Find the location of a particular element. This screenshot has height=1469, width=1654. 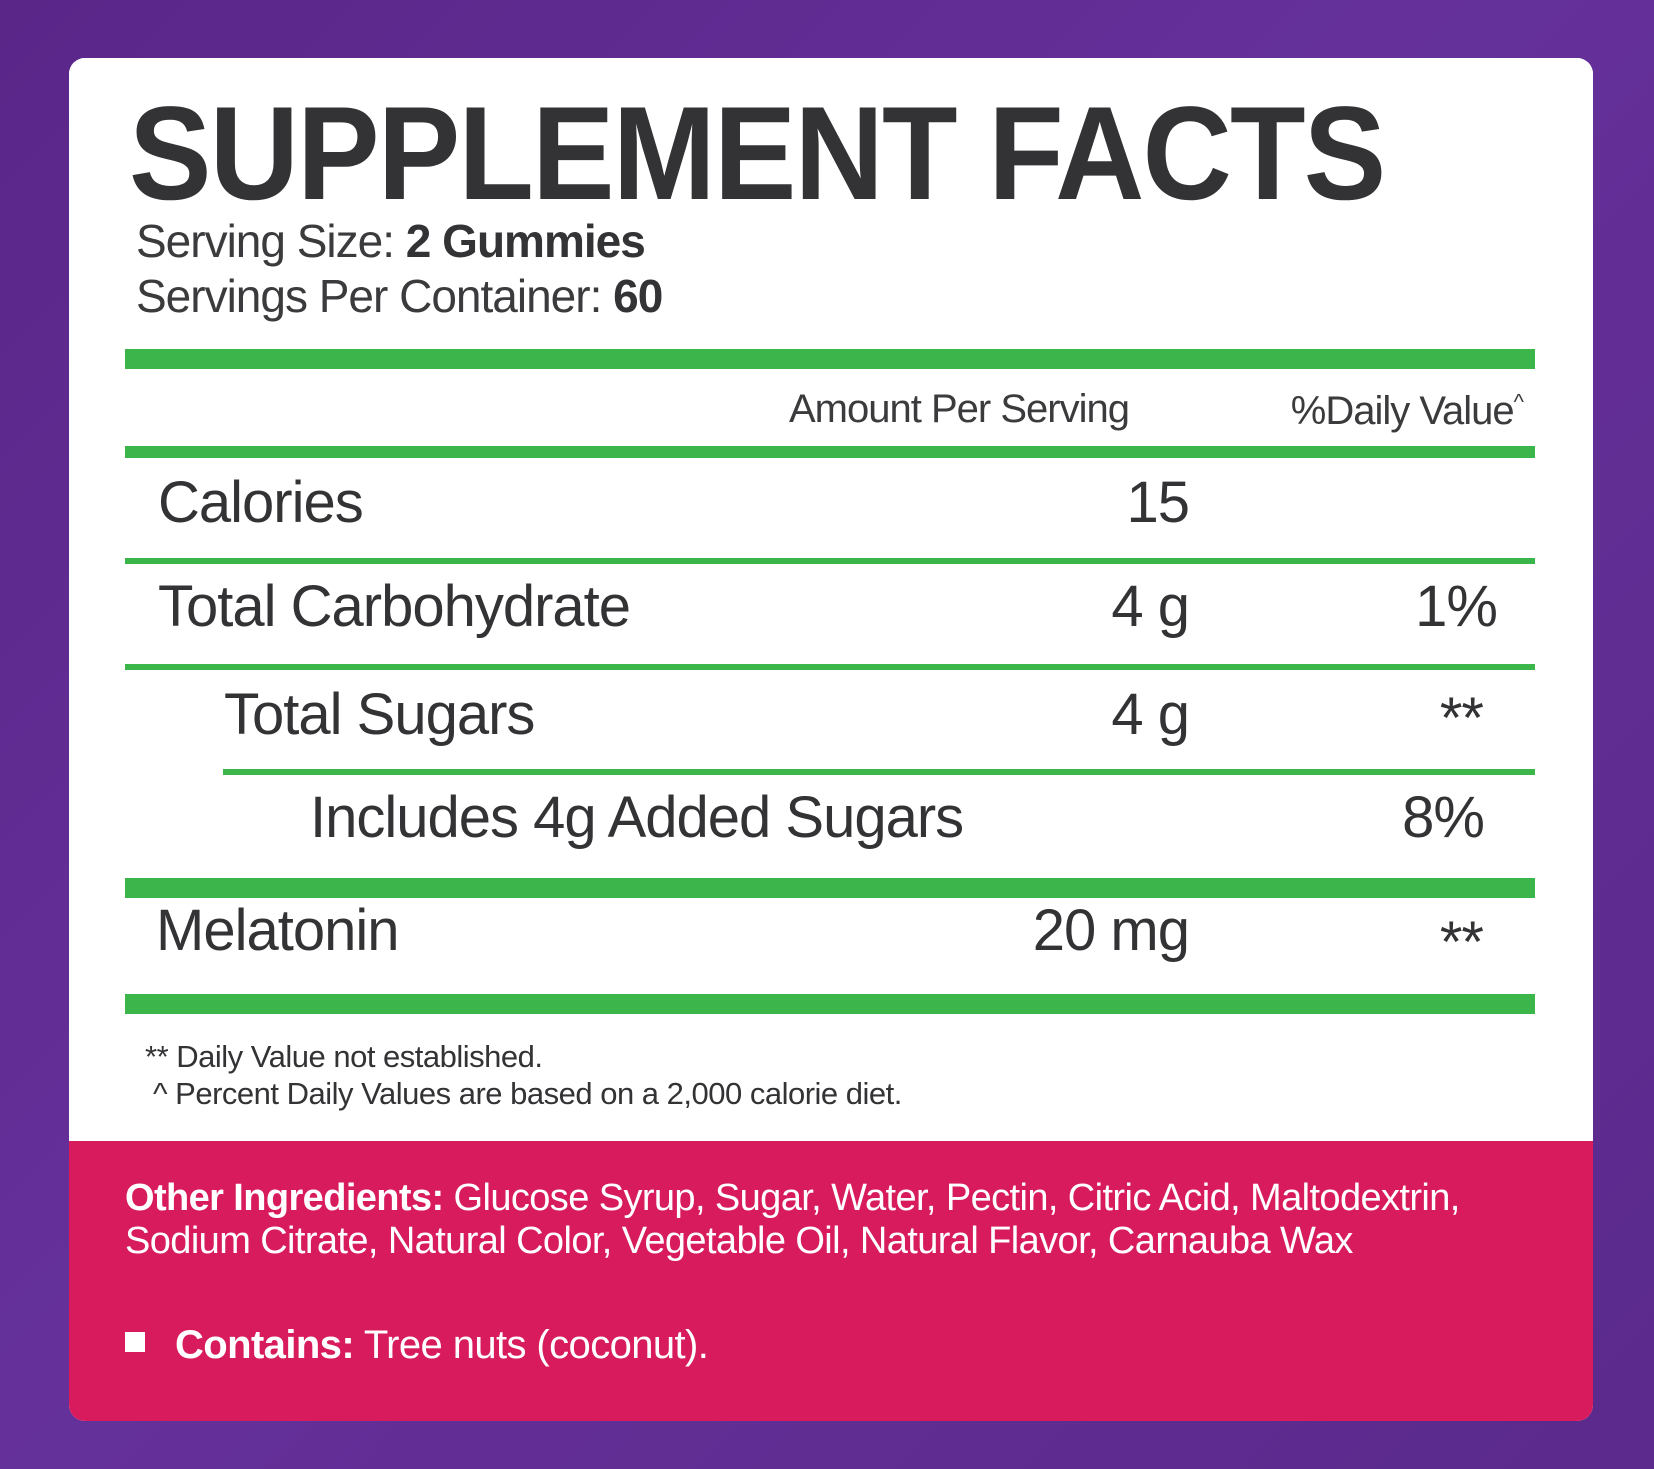

daily-value-header-label: %Daily Value is located at coordinates (1402, 411).